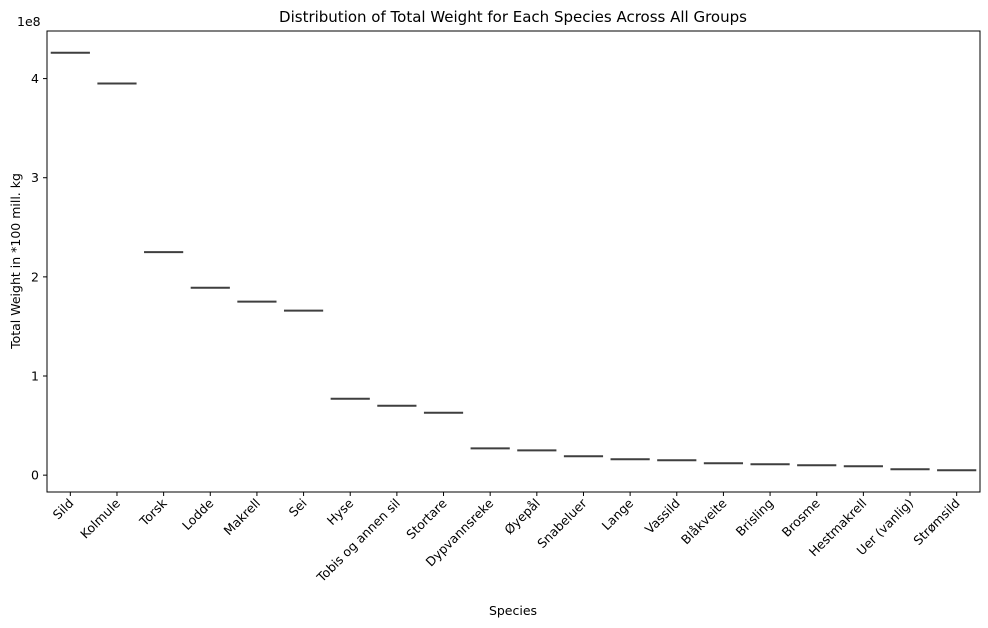  What do you see at coordinates (35, 475) in the screenshot?
I see `y-tick-label: 0` at bounding box center [35, 475].